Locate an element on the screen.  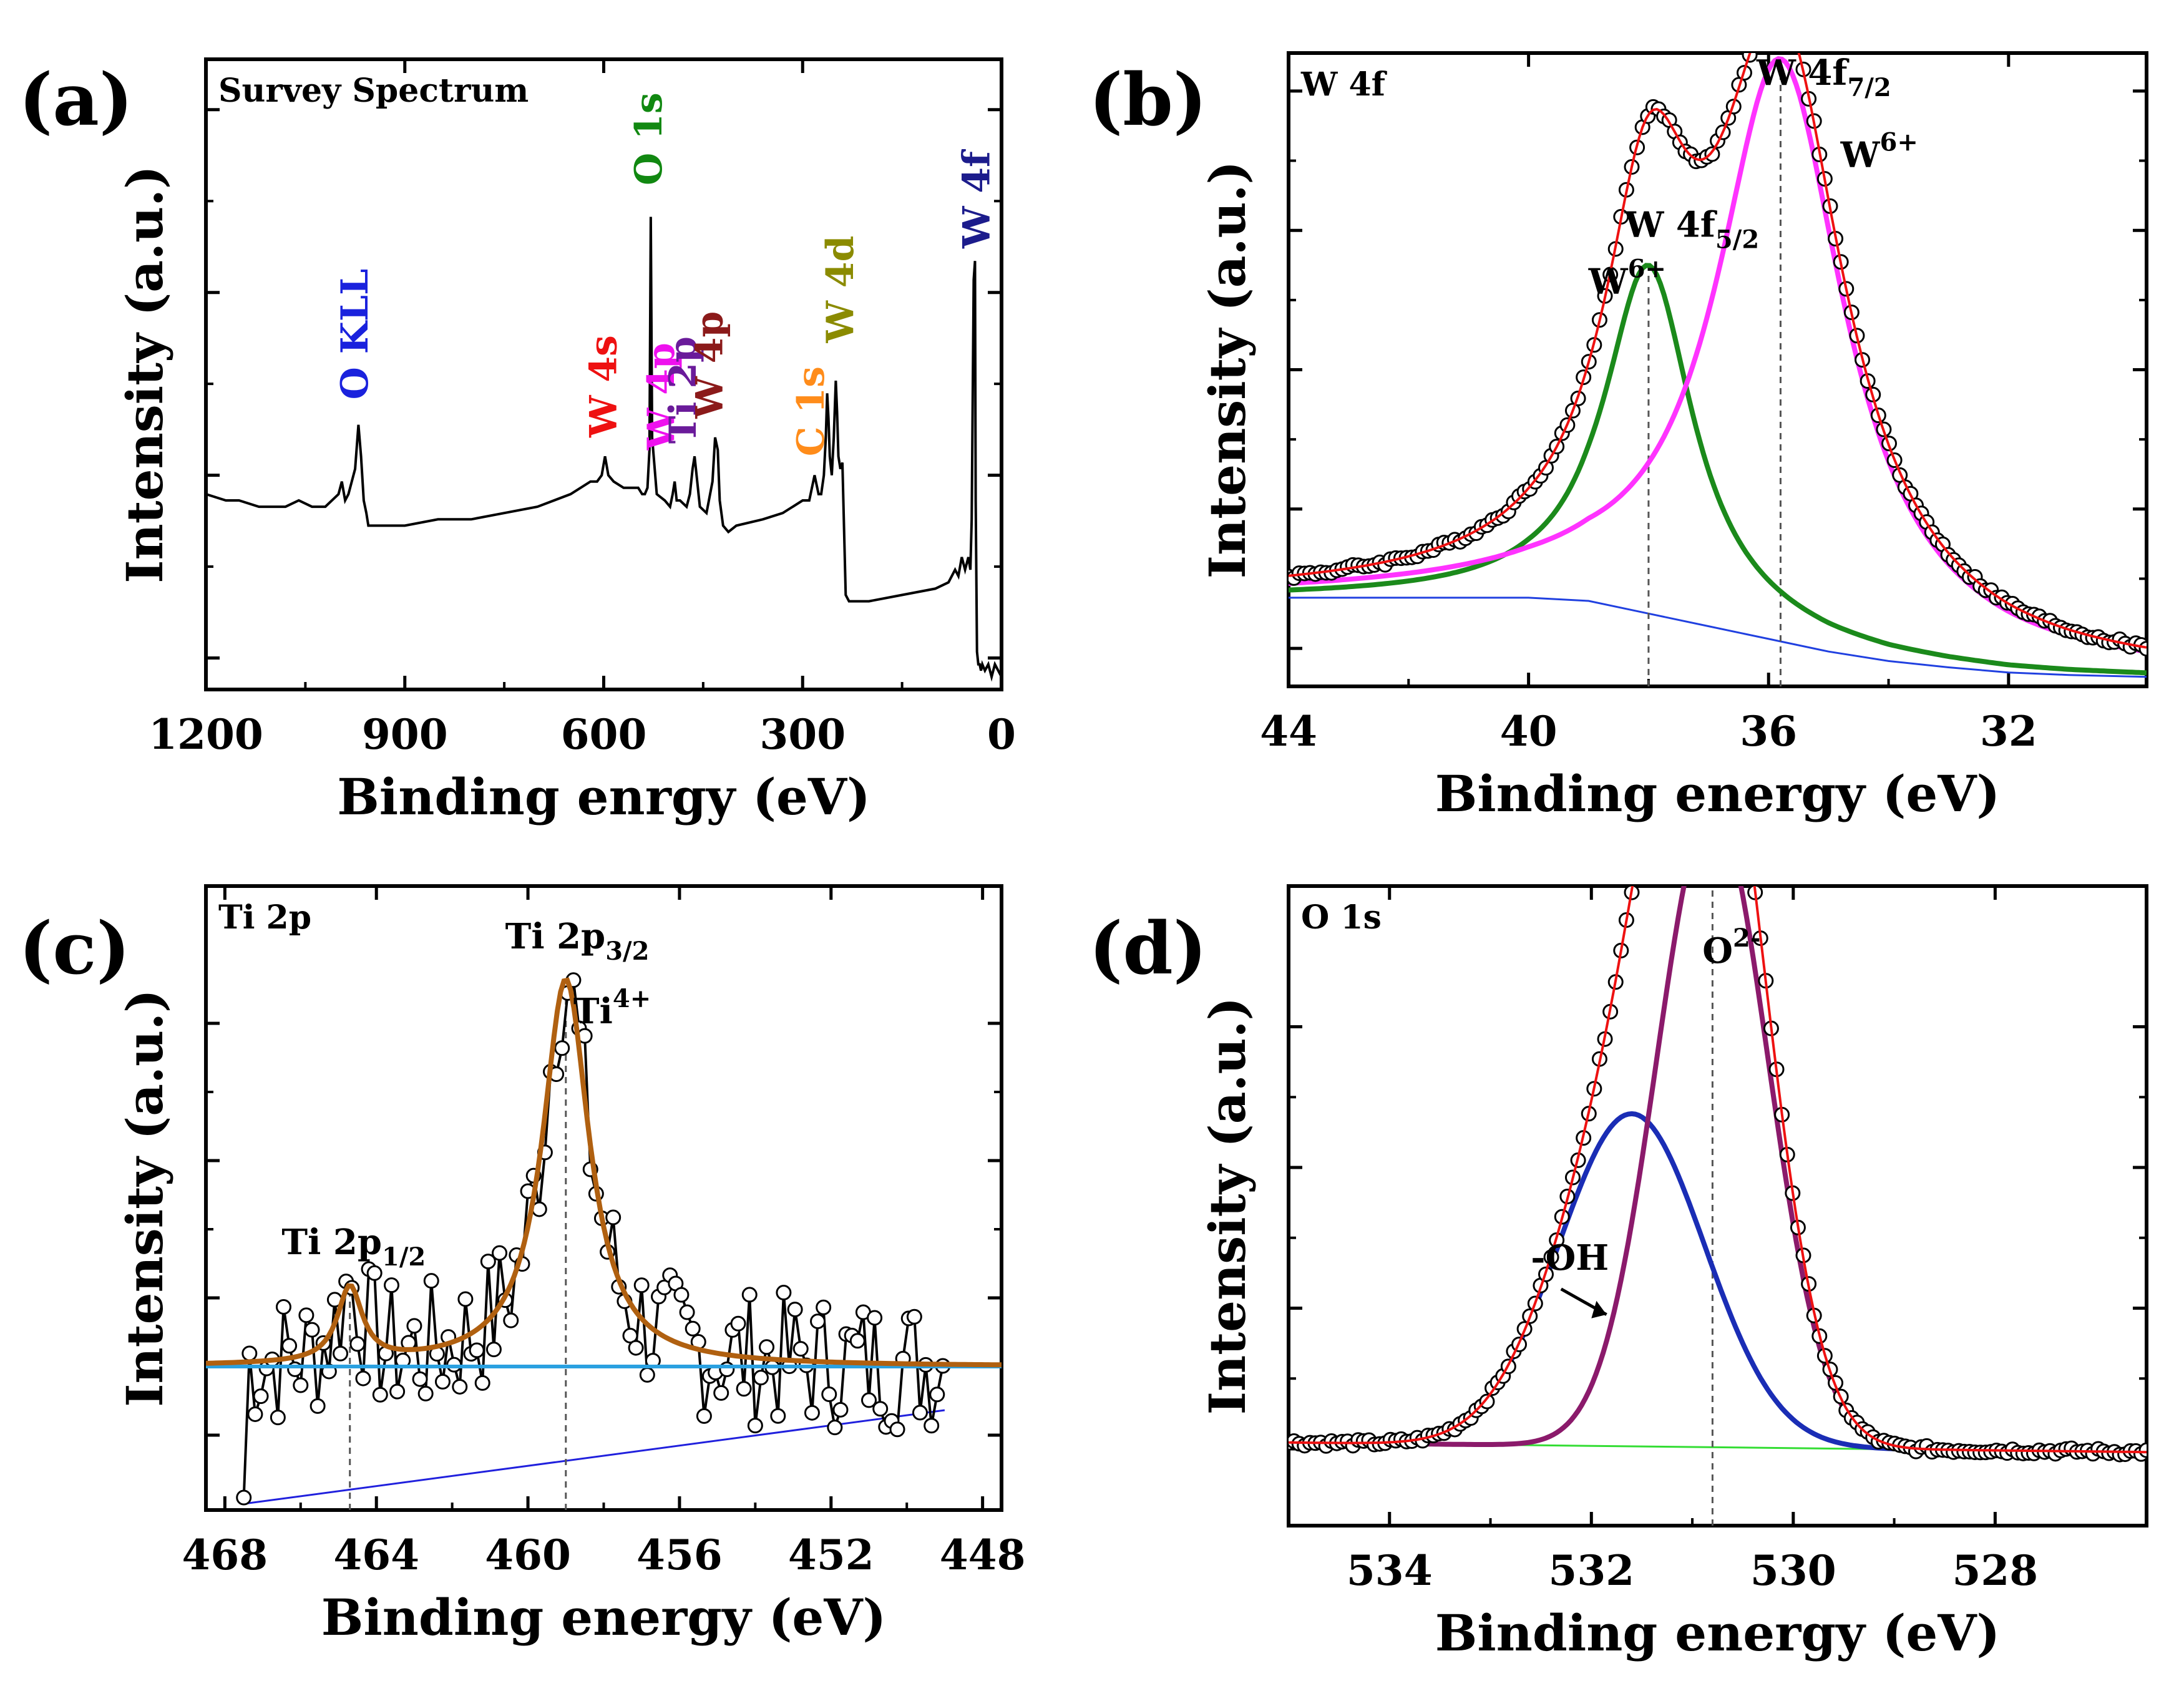
x-tick-label: 532 is located at coordinates (1591, 1570).